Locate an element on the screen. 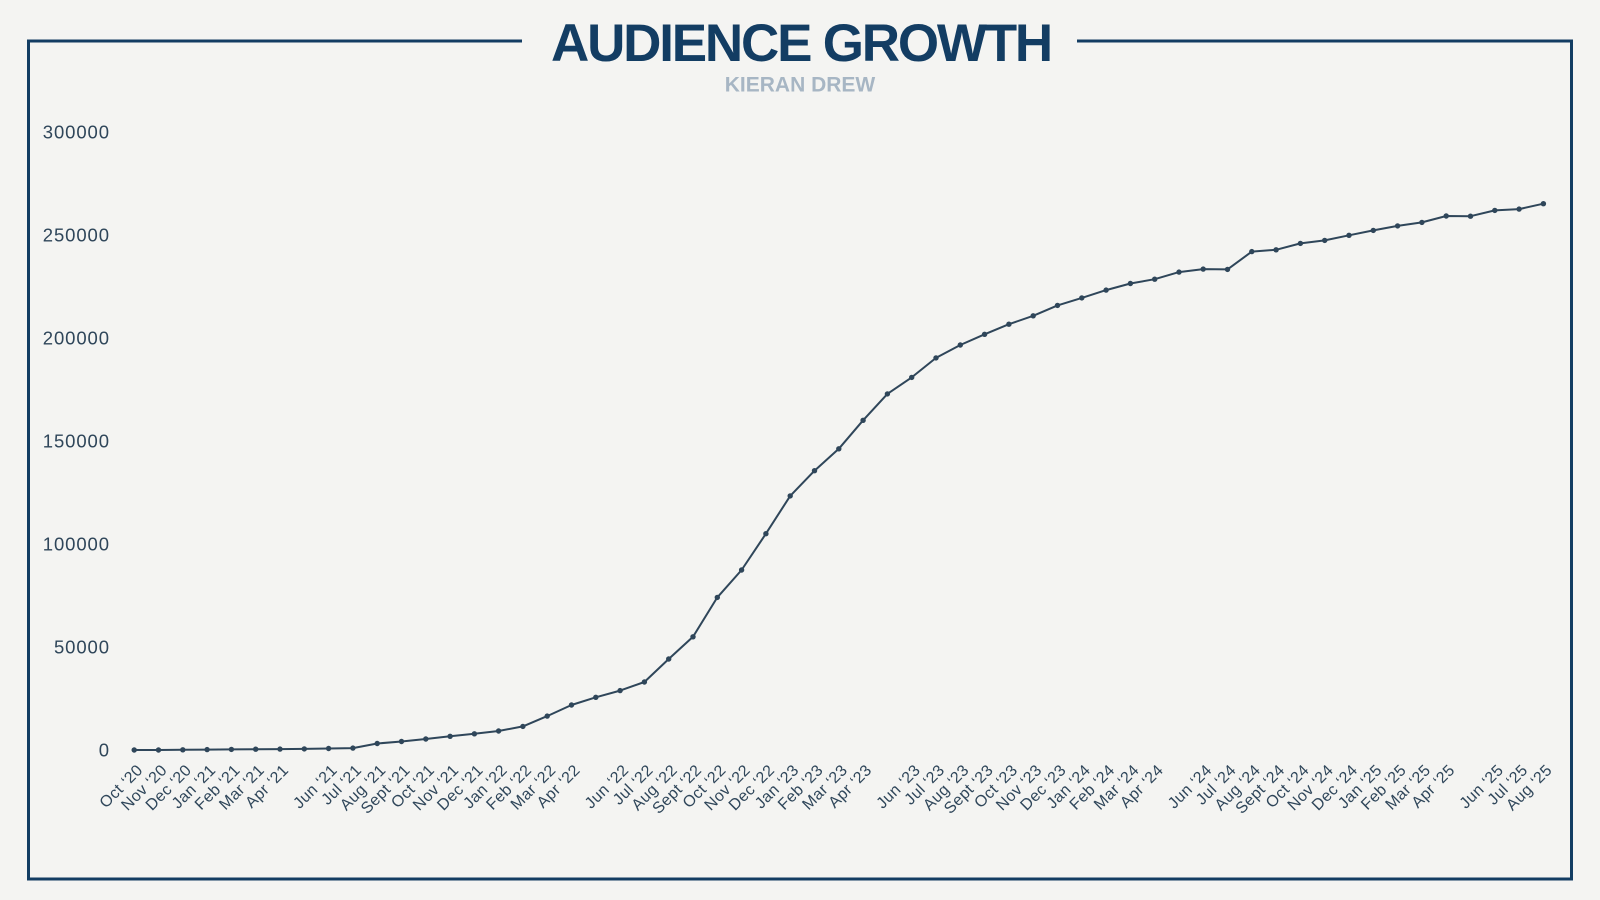  svg-text: 50000 is located at coordinates (82, 646).